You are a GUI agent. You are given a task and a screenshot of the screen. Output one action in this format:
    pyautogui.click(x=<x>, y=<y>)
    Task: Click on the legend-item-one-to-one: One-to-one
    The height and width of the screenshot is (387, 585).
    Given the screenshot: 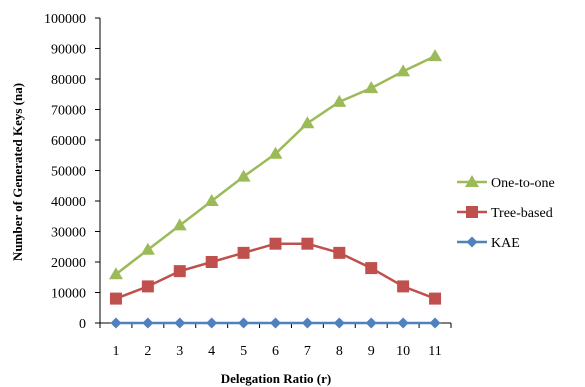 What is the action you would take?
    pyautogui.click(x=506, y=183)
    